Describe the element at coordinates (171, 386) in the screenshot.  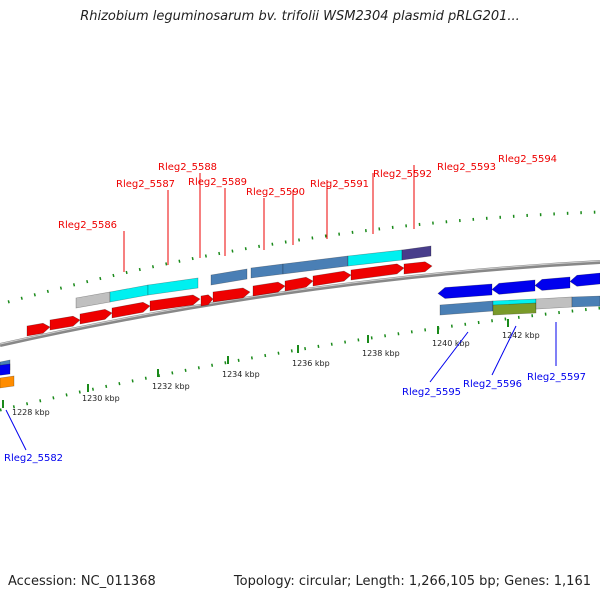
I see `scale-label: 1232 kbp` at that location.